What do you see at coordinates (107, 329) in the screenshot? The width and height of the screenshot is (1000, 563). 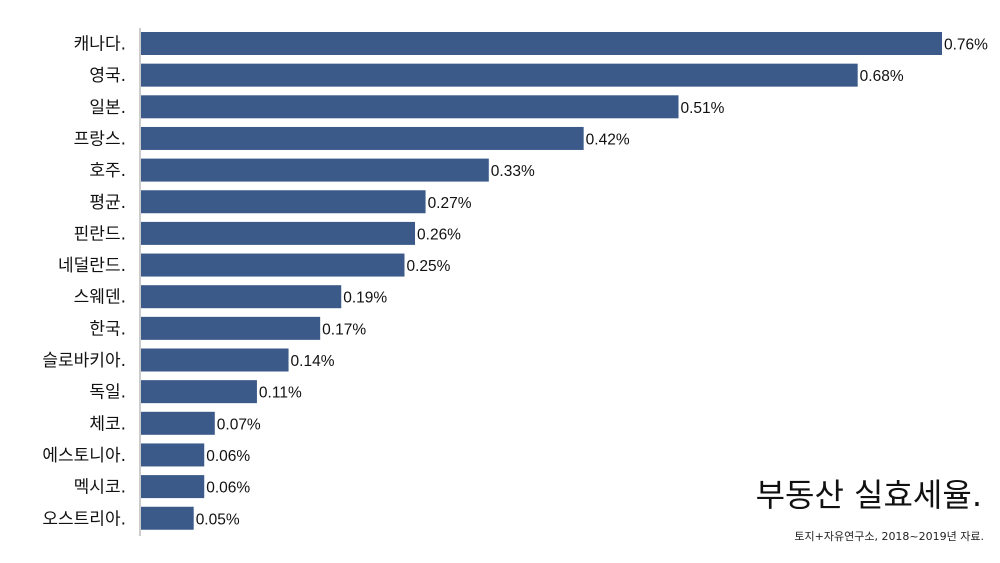 I see `category-label: 한국.` at bounding box center [107, 329].